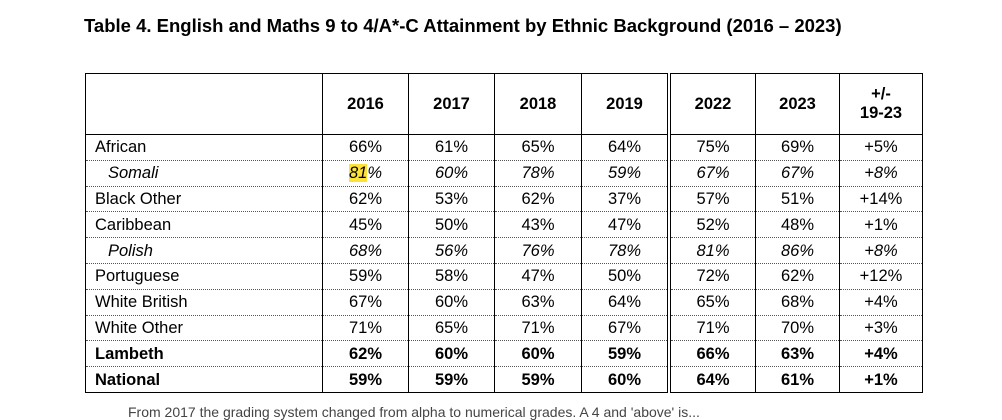  What do you see at coordinates (711, 250) in the screenshot?
I see `cell-2022: 81%` at bounding box center [711, 250].